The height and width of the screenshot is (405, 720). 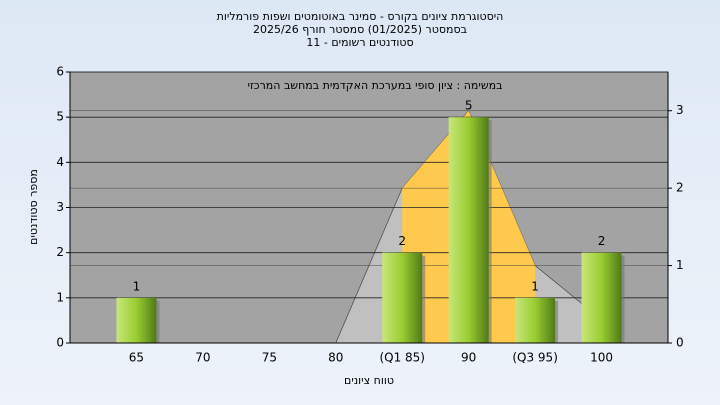 I want to click on y-tick-label: 5, so click(x=60, y=117).